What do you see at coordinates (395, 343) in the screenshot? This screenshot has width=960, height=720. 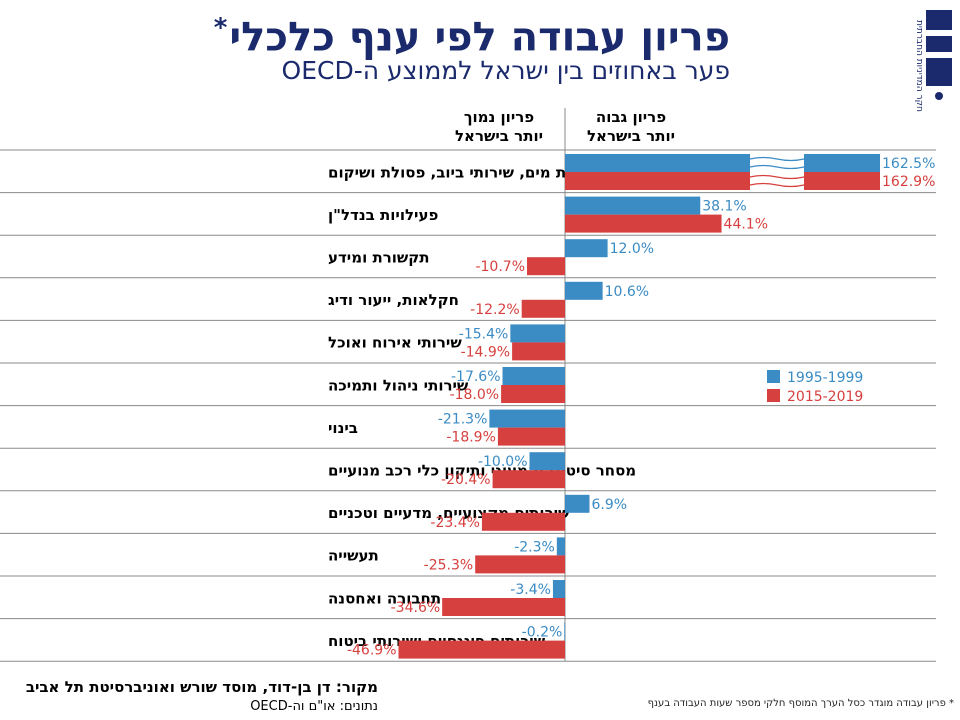 I see `category-label: שירותי אירוח ואוכל` at bounding box center [395, 343].